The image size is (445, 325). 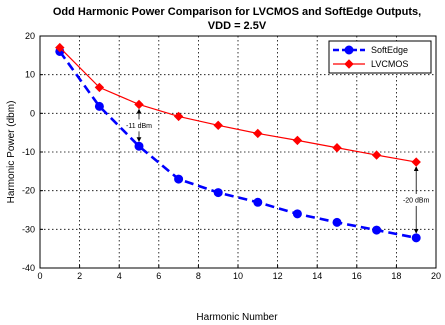 I want to click on y-tick-label: -20, so click(x=28, y=191).